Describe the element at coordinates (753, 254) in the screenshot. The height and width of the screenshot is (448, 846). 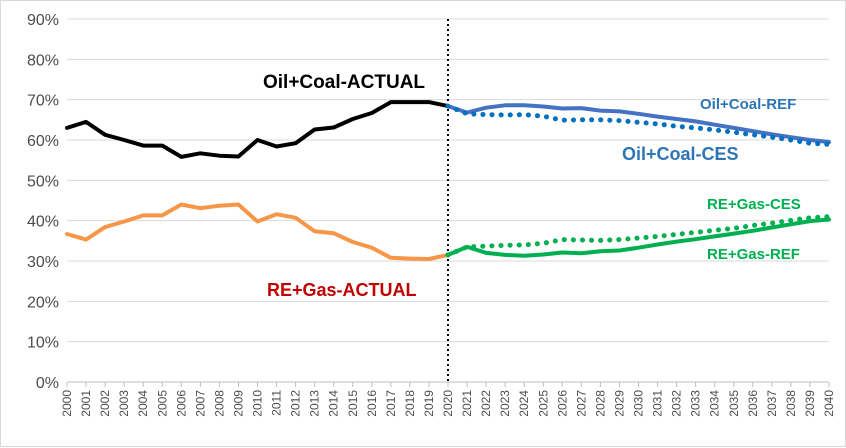
I see `series-label-re-gas-ref: RE+Gas-REF` at that location.